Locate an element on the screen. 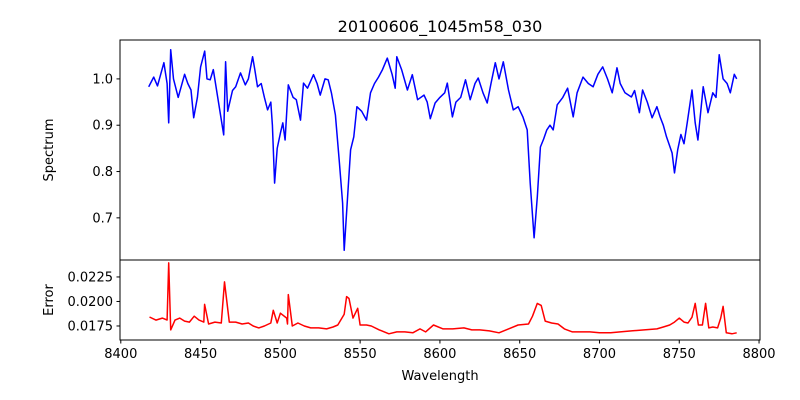  x-tick-label: 8400 is located at coordinates (120, 354).